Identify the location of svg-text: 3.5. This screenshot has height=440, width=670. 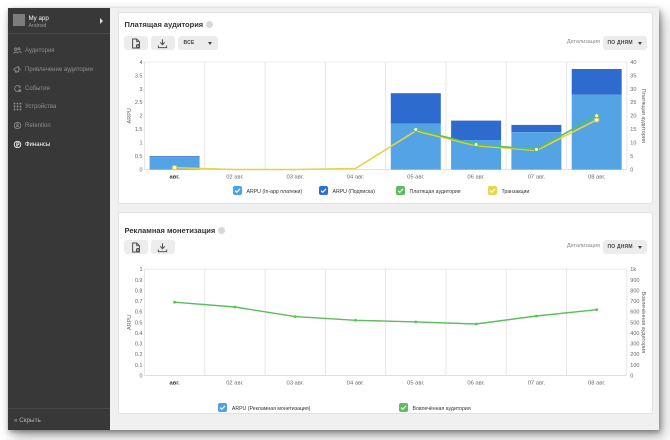
(138, 76).